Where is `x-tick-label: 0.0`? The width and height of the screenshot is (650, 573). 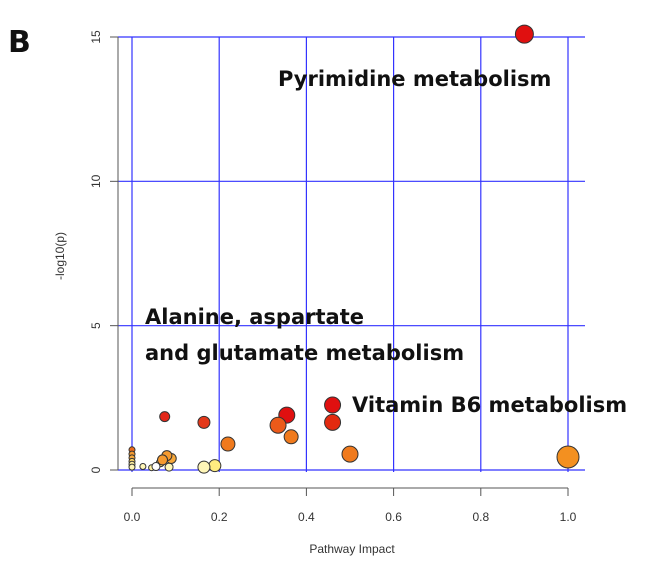 x-tick-label: 0.0 is located at coordinates (132, 517).